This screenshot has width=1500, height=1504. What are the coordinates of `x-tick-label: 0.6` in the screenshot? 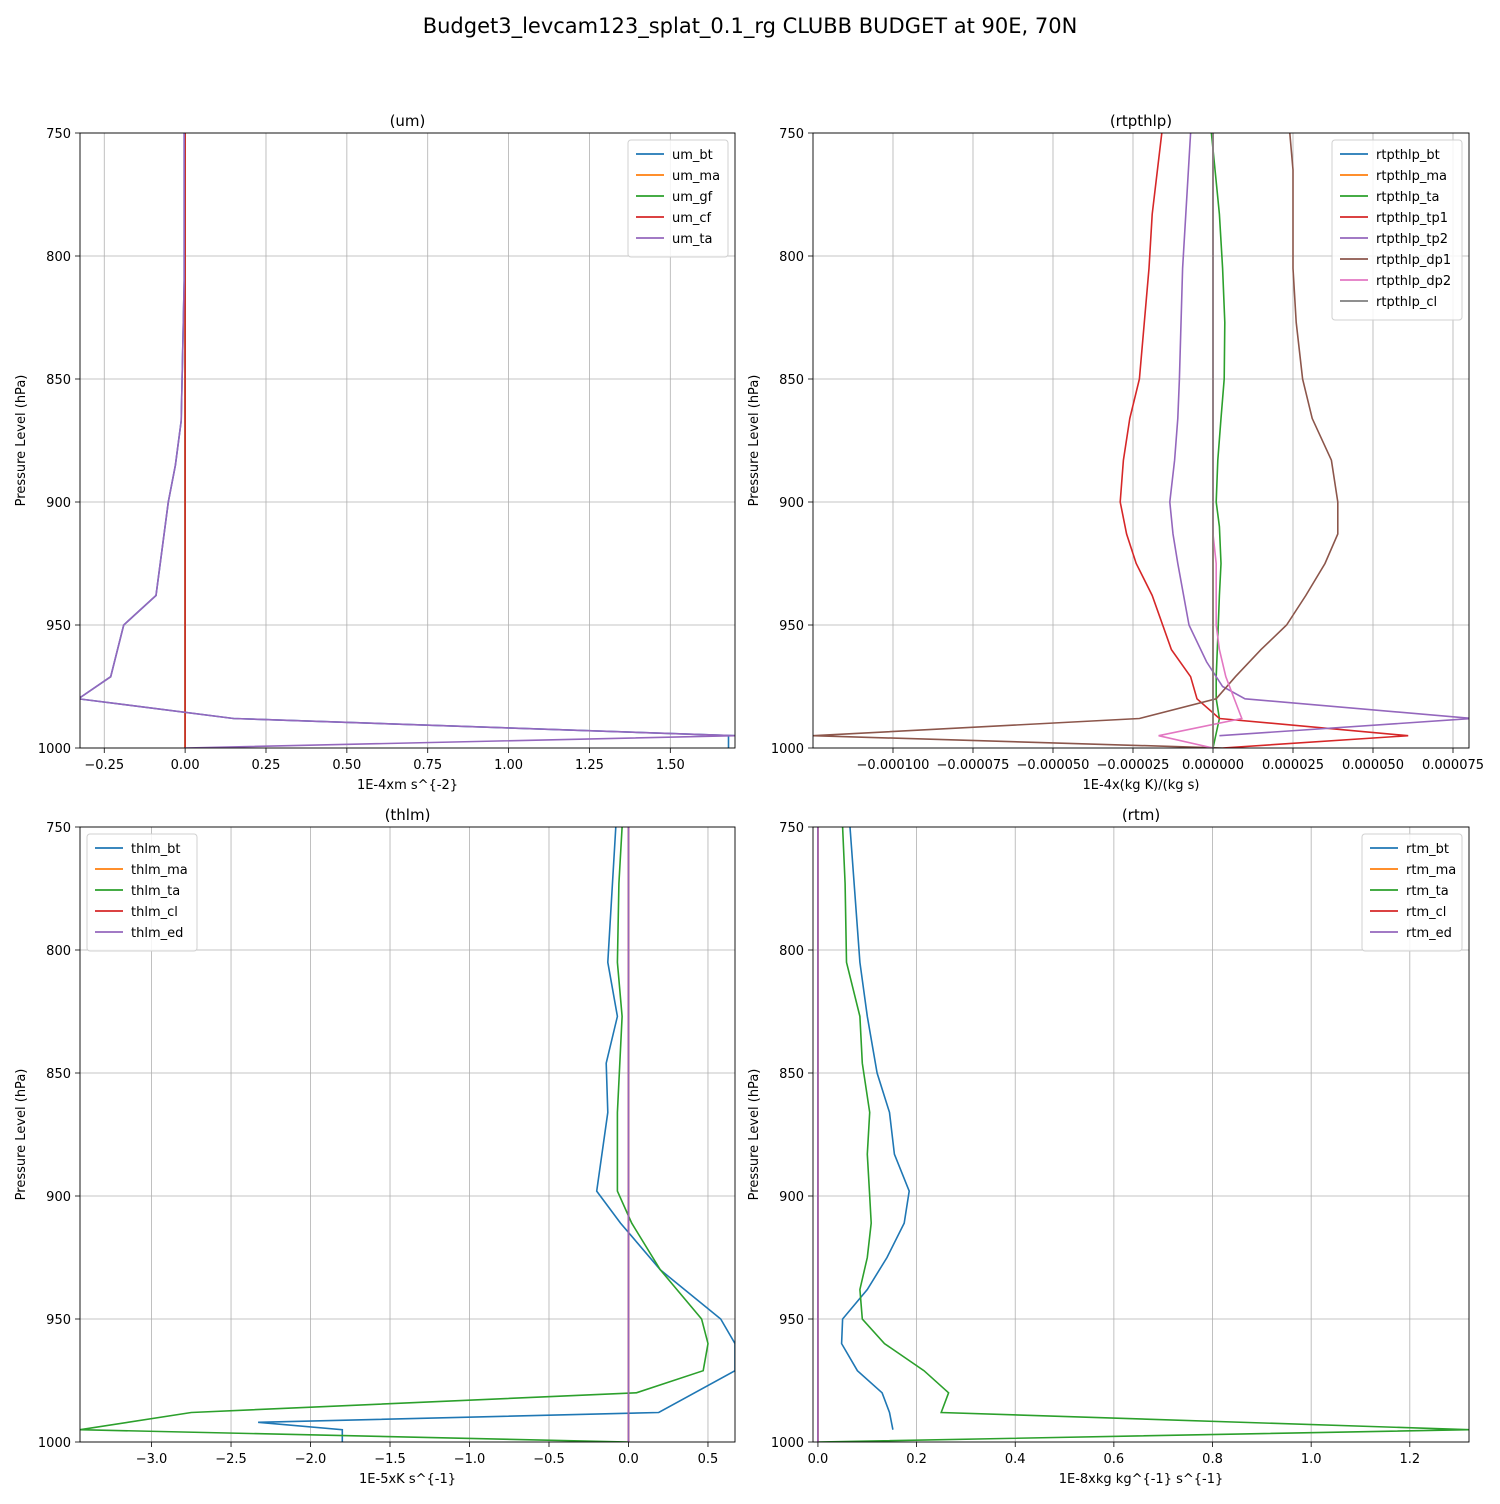 It's located at (1114, 1459).